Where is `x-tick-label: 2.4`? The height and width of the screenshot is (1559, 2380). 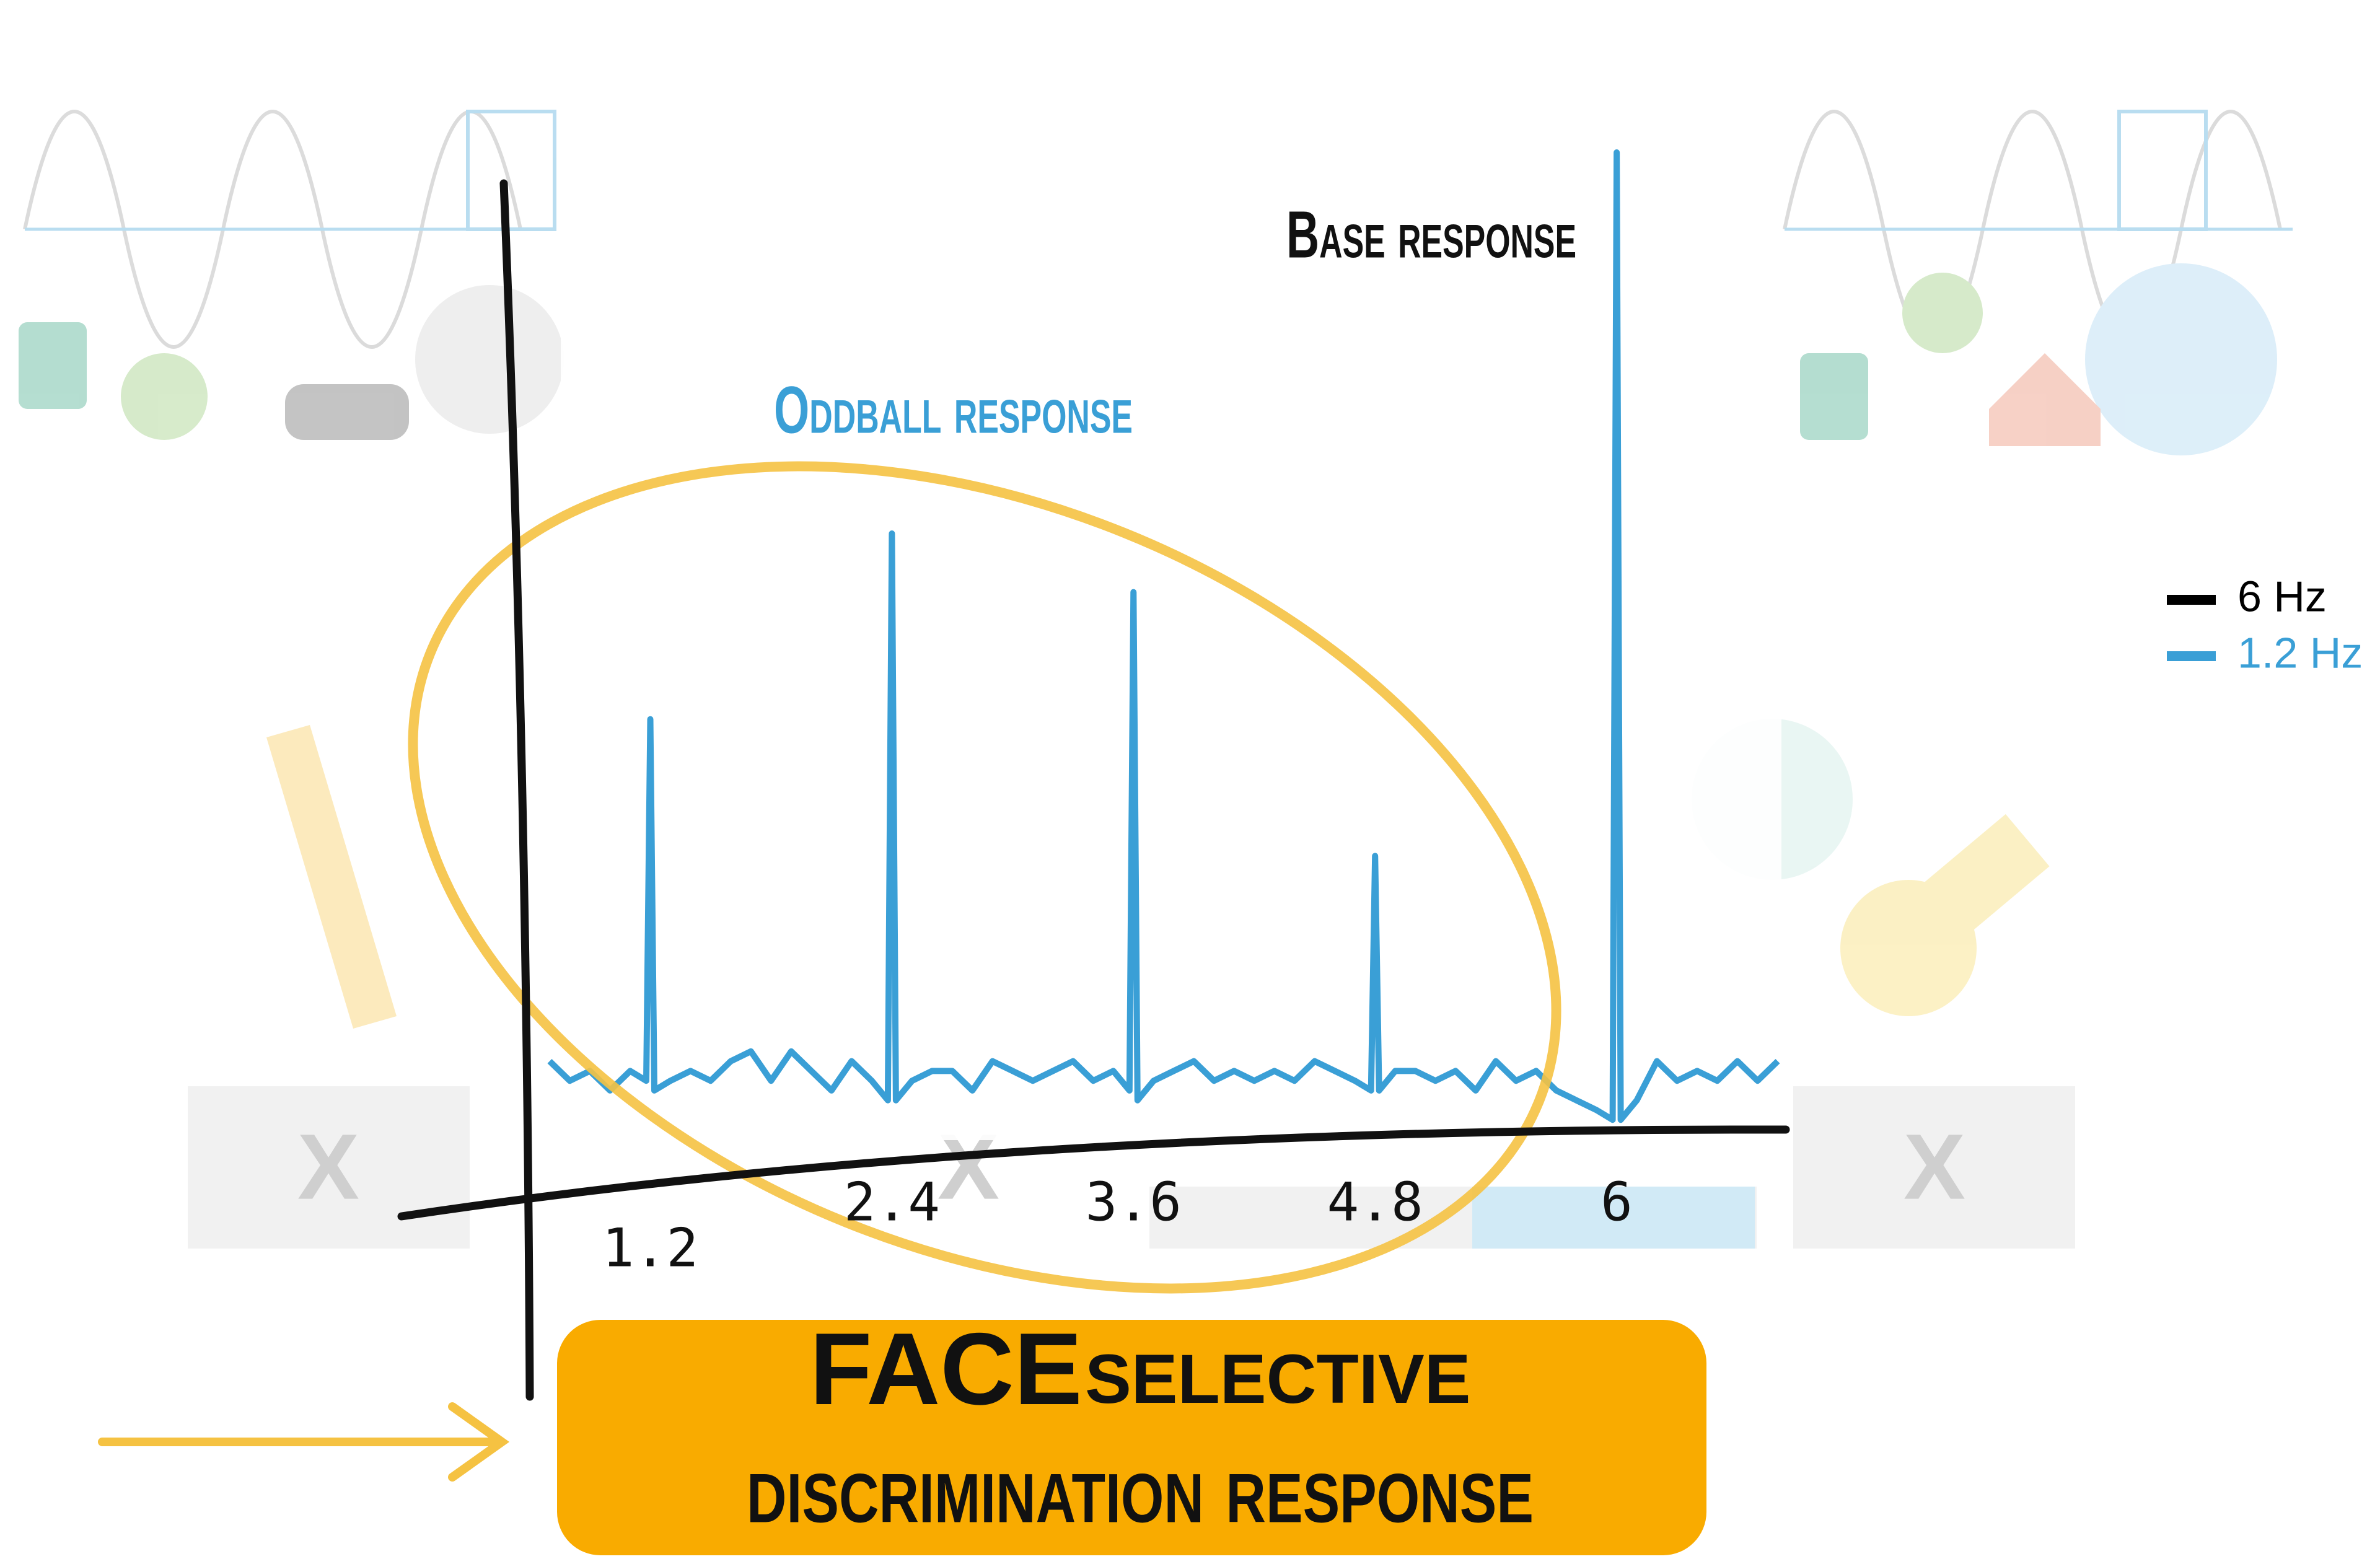 x-tick-label: 2.4 is located at coordinates (892, 1202).